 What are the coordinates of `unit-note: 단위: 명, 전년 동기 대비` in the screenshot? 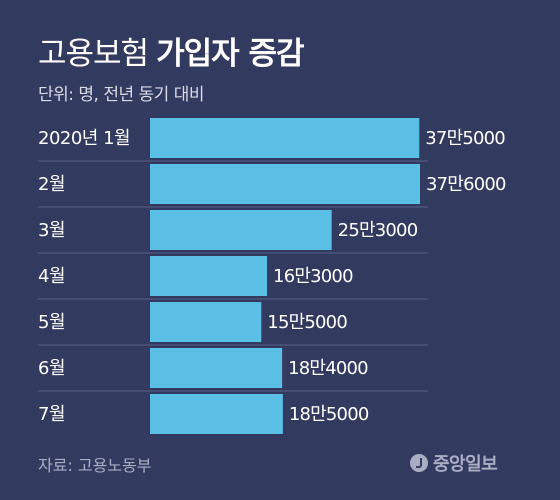 It's located at (121, 95).